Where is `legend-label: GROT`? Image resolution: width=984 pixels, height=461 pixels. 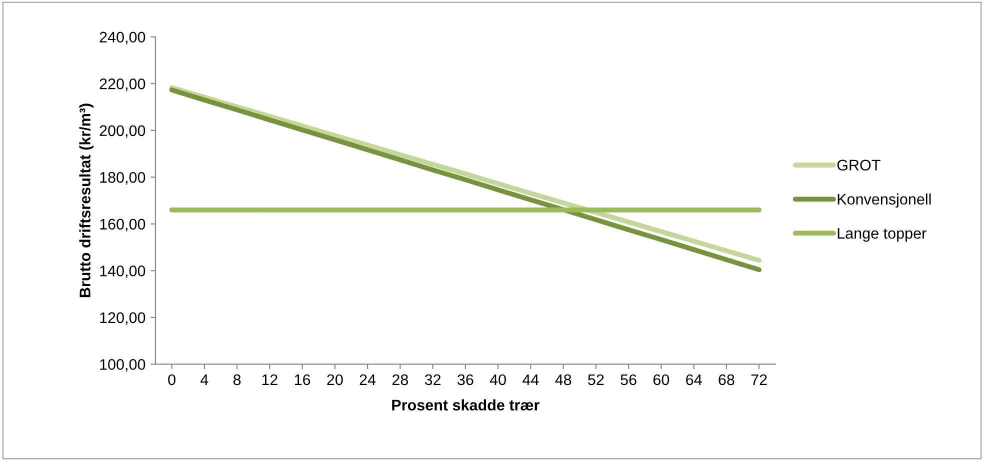 legend-label: GROT is located at coordinates (858, 165).